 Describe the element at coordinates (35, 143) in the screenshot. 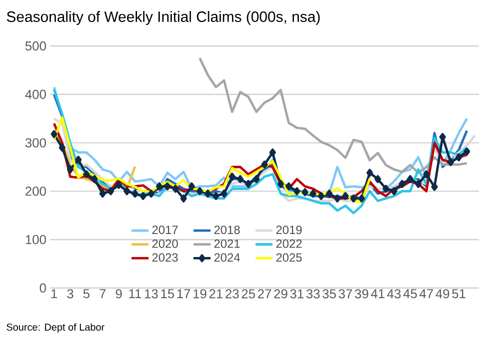

I see `y-tick-label: 300` at that location.